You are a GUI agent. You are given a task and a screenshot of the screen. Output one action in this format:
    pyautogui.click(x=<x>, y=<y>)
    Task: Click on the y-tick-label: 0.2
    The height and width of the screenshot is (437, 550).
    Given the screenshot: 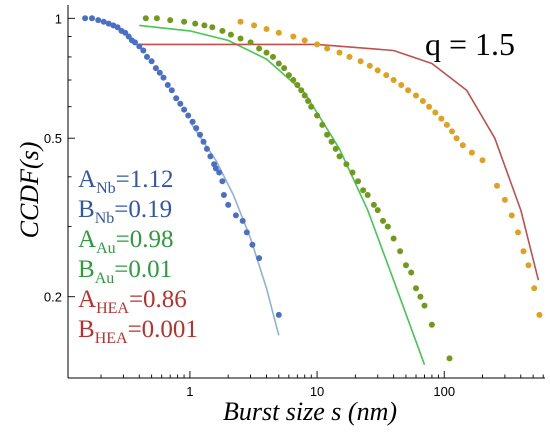 What is the action you would take?
    pyautogui.click(x=53, y=297)
    